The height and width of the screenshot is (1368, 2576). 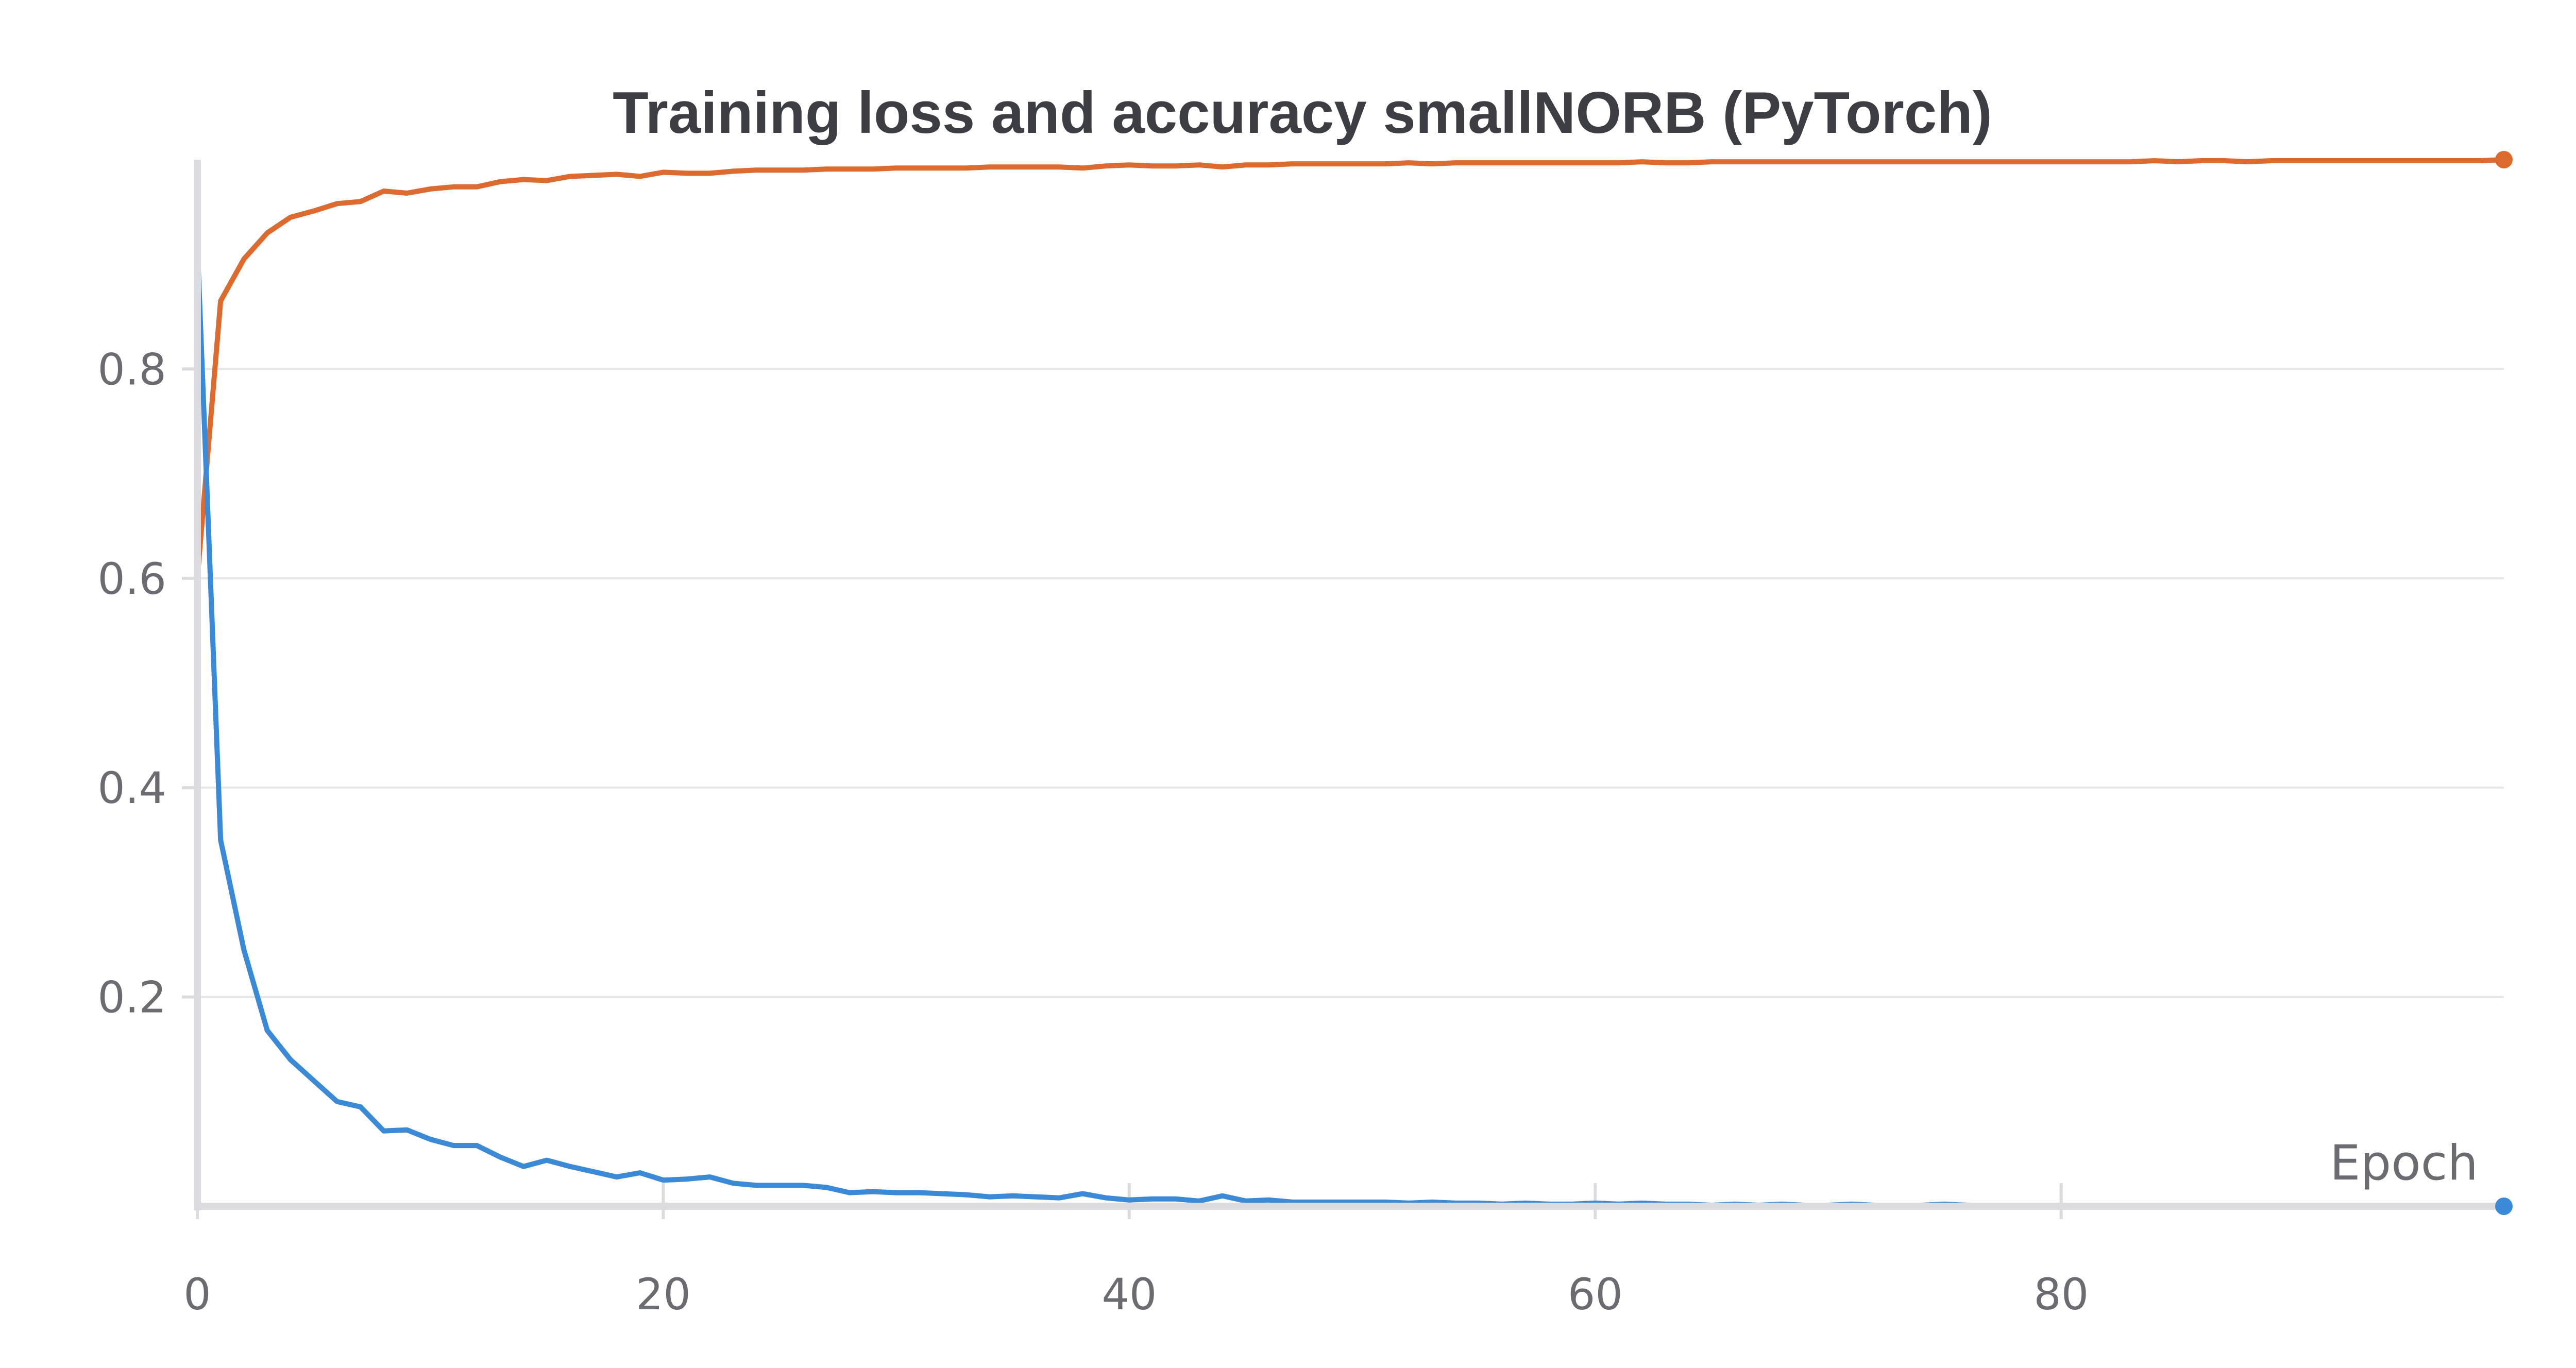 I want to click on y-tick-label: 0.2, so click(x=131, y=997).